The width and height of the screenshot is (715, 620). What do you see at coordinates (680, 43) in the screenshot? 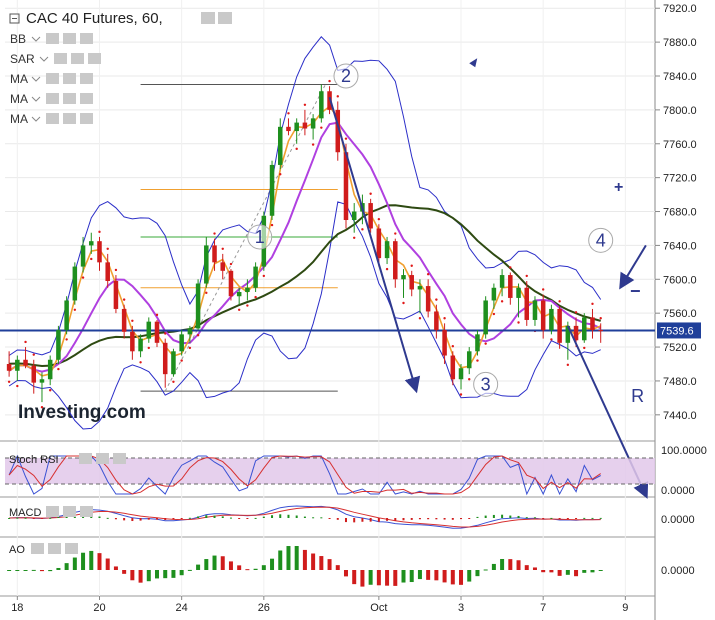
I see `price-tick-label: 7880.0` at bounding box center [680, 43].